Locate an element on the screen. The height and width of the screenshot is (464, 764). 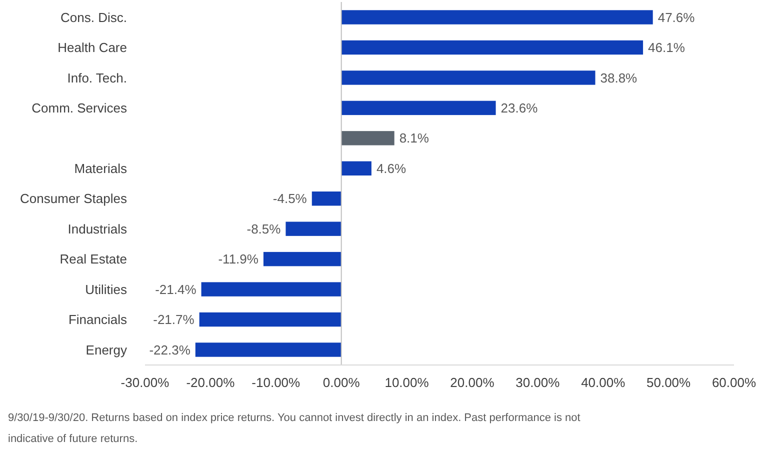
x-tick-label: 0.00% is located at coordinates (341, 382).